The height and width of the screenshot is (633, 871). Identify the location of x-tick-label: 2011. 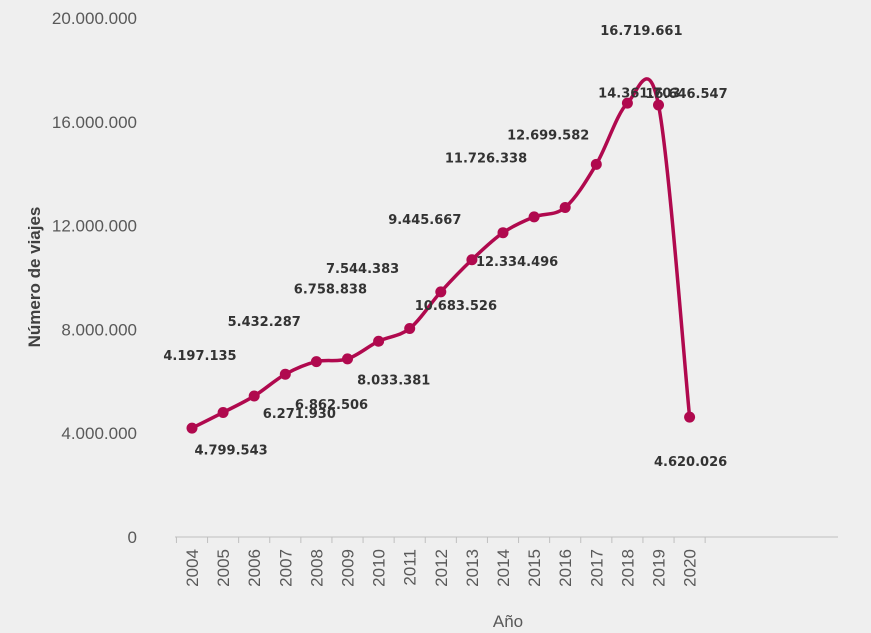
(410, 567).